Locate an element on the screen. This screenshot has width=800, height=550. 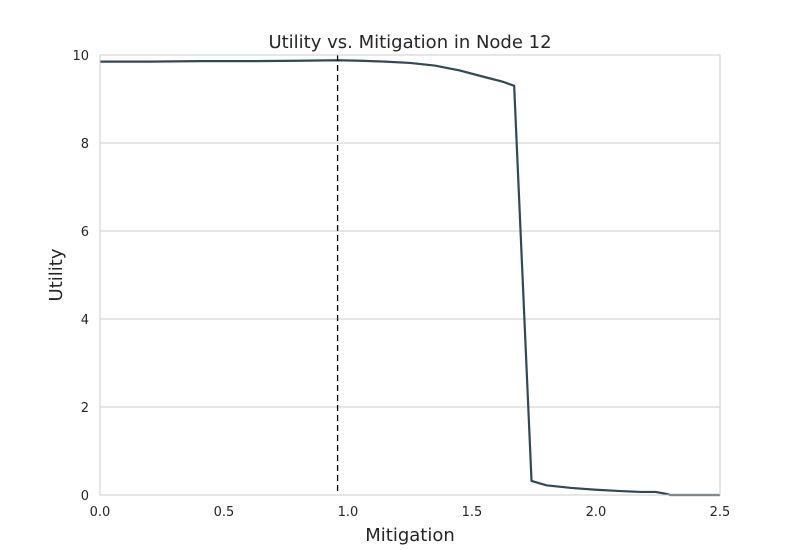
y-tick-labels: 0 2 4 6 8 10 is located at coordinates (80, 276).